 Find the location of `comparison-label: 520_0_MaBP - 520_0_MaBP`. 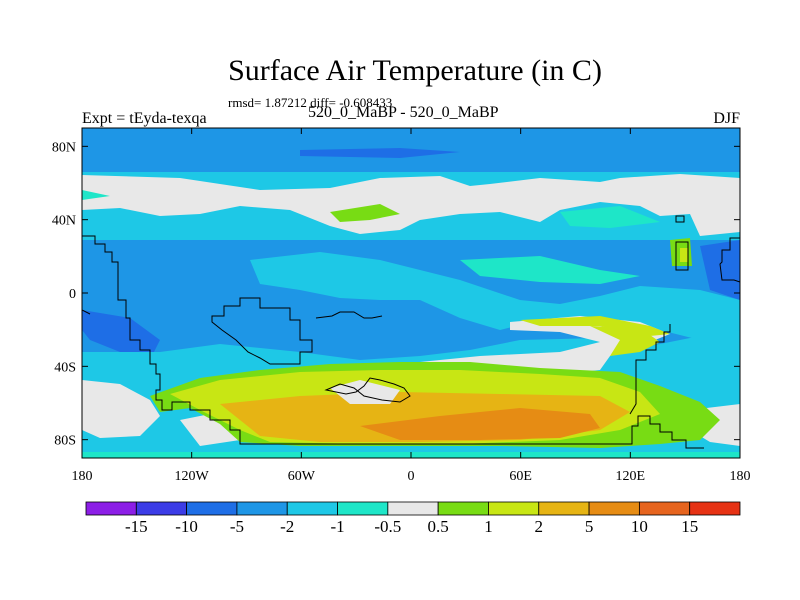

comparison-label: 520_0_MaBP - 520_0_MaBP is located at coordinates (403, 112).